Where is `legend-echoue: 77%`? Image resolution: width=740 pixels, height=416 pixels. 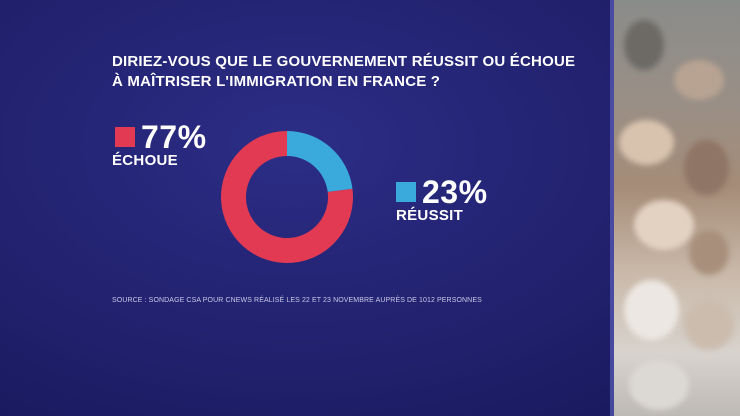 legend-echoue: 77% is located at coordinates (161, 137).